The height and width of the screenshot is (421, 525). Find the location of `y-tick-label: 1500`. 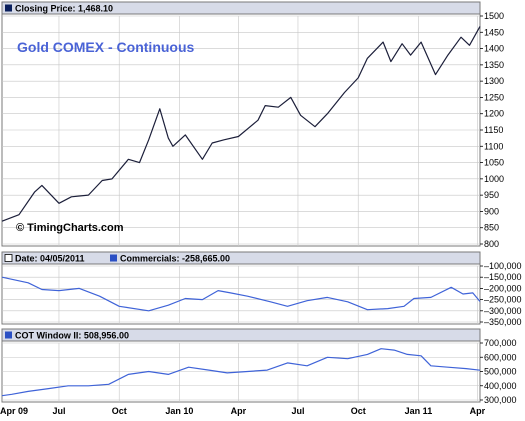

y-tick-label: 1500 is located at coordinates (494, 16).